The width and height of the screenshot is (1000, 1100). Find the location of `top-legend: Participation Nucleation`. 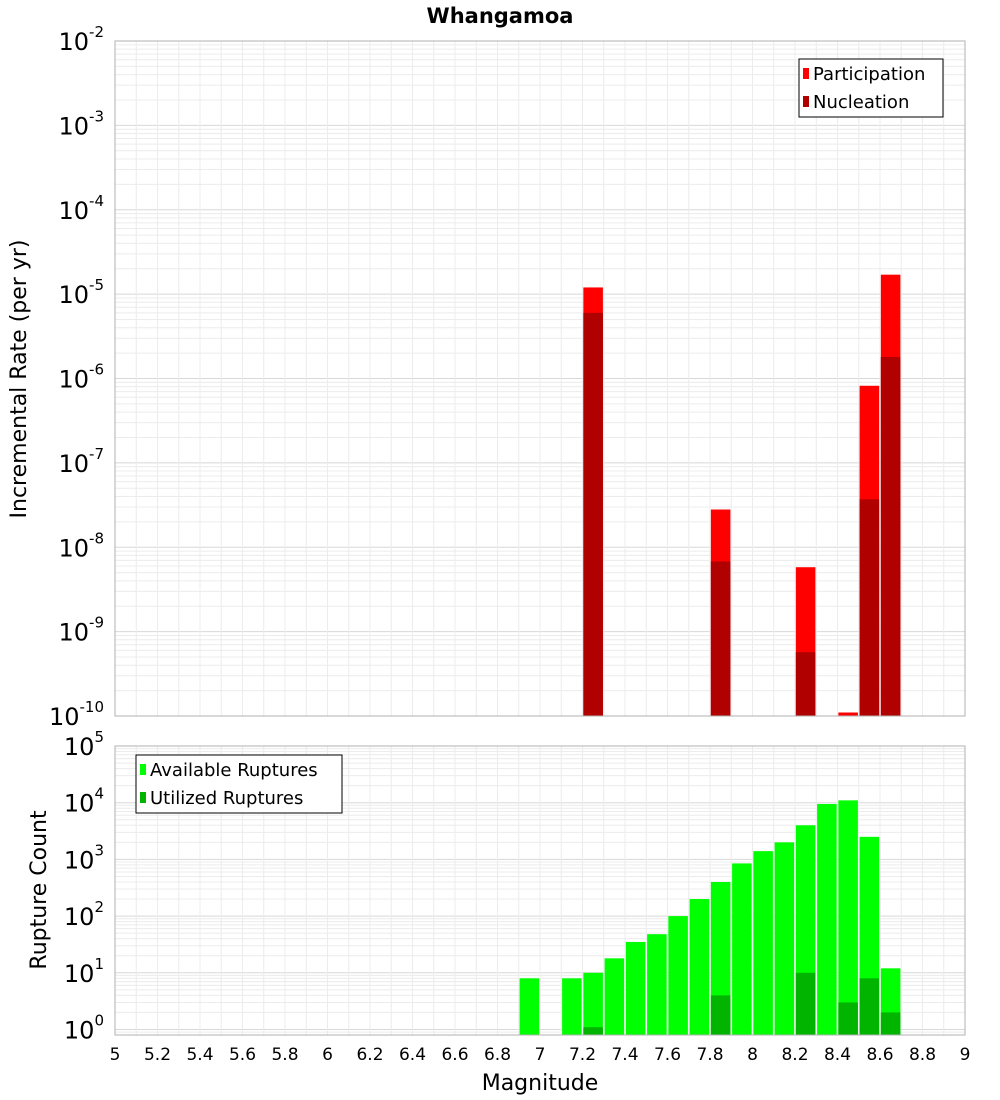

top-legend: Participation Nucleation is located at coordinates (871, 88).